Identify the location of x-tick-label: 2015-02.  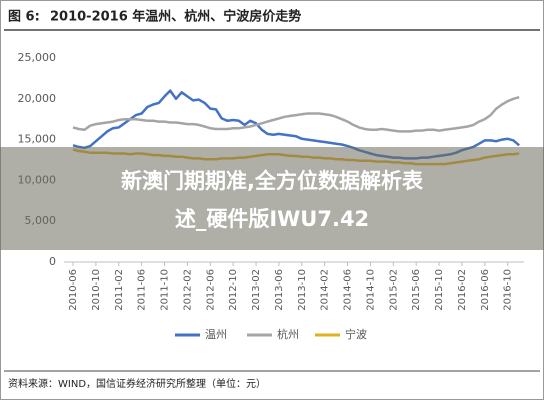
(393, 290).